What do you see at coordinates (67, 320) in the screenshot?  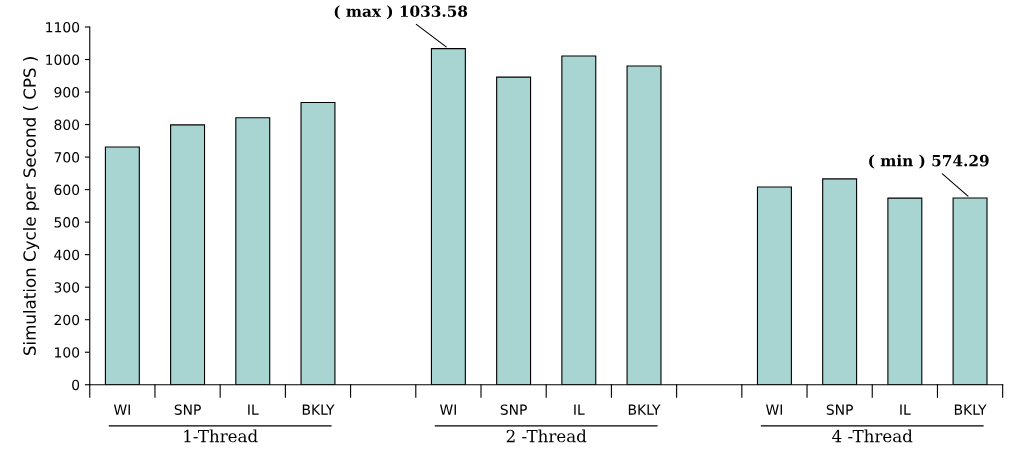 I see `y-tick-label: 200` at bounding box center [67, 320].